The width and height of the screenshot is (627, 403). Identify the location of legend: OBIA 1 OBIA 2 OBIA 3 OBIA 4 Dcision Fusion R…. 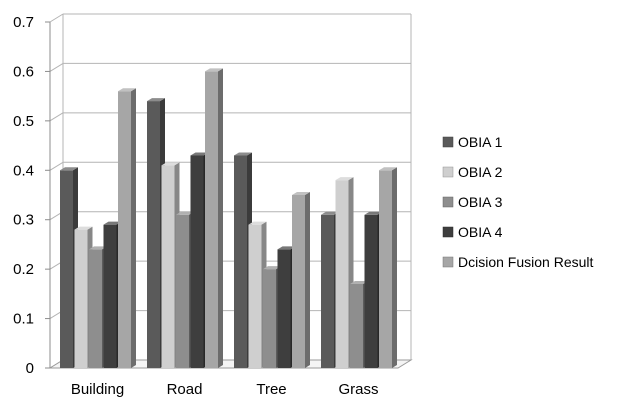
(517, 202).